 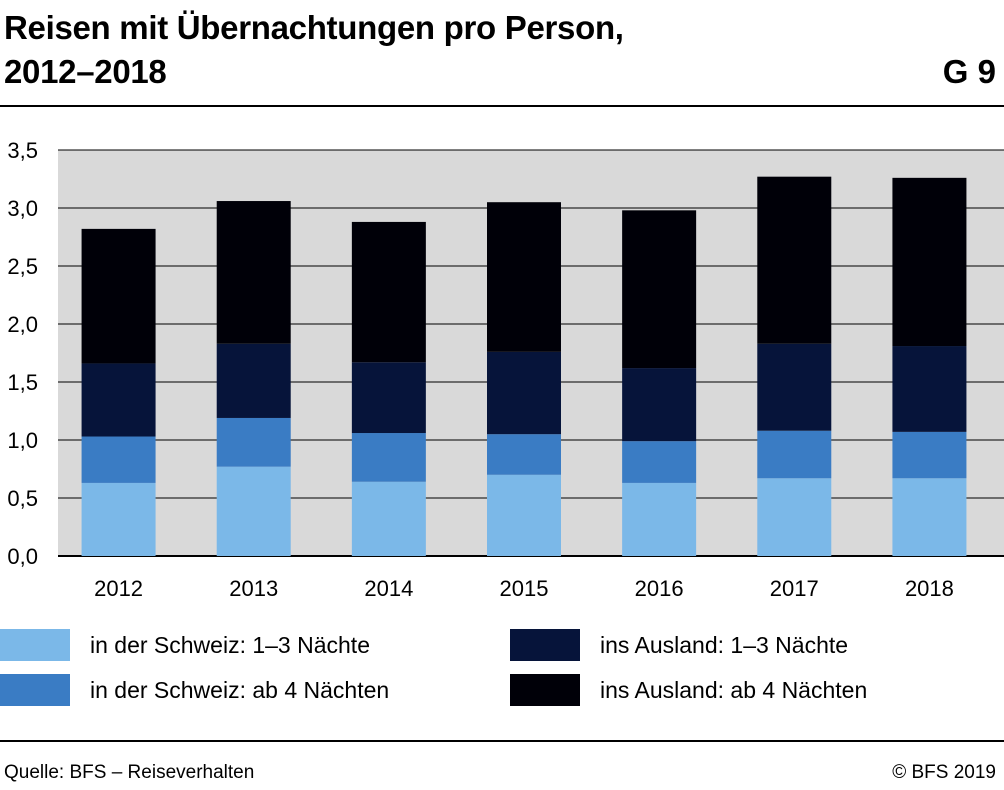 What do you see at coordinates (944, 772) in the screenshot?
I see `copyright-note: © BFS 2019` at bounding box center [944, 772].